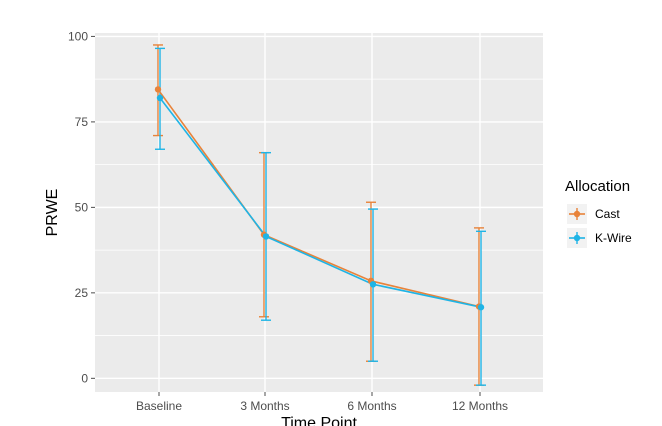 This screenshot has width=662, height=426. I want to click on legend-point-k-wire, so click(577, 238).